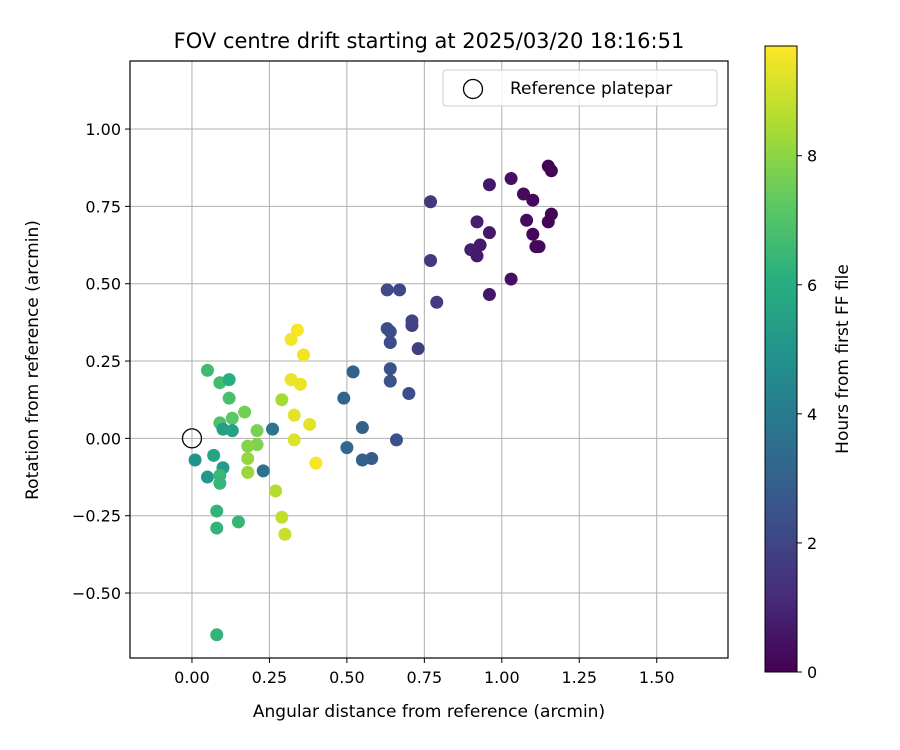 This screenshot has width=900, height=750. I want to click on legend-box, so click(580, 88).